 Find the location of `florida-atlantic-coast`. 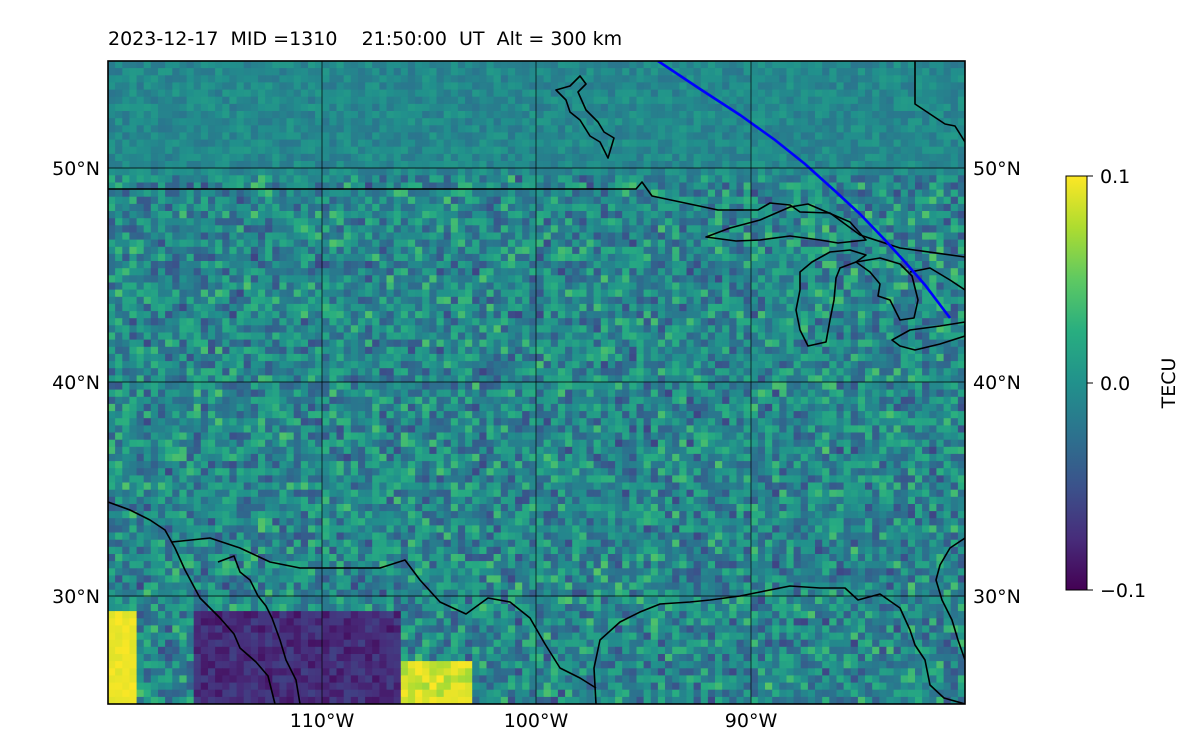

florida-atlantic-coast is located at coordinates (950, 599).